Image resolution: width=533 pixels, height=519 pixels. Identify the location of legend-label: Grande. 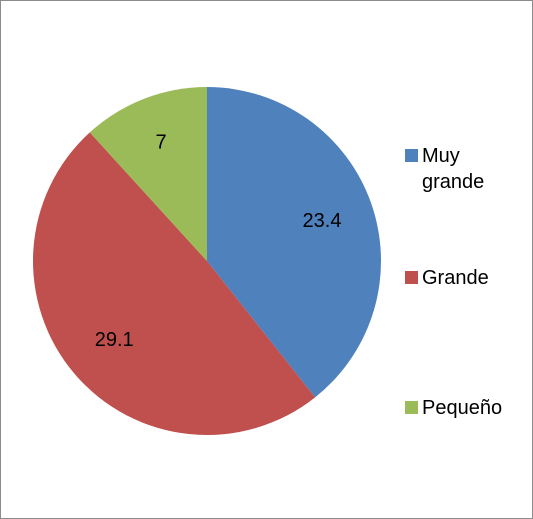
(472, 278).